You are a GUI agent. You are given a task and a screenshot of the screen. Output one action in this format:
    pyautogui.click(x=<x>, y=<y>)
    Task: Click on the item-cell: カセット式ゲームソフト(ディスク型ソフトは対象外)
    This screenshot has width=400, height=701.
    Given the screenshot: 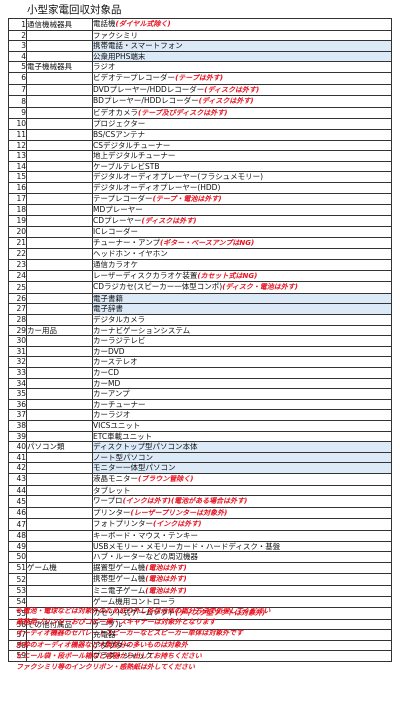 What is the action you would take?
    pyautogui.click(x=242, y=613)
    